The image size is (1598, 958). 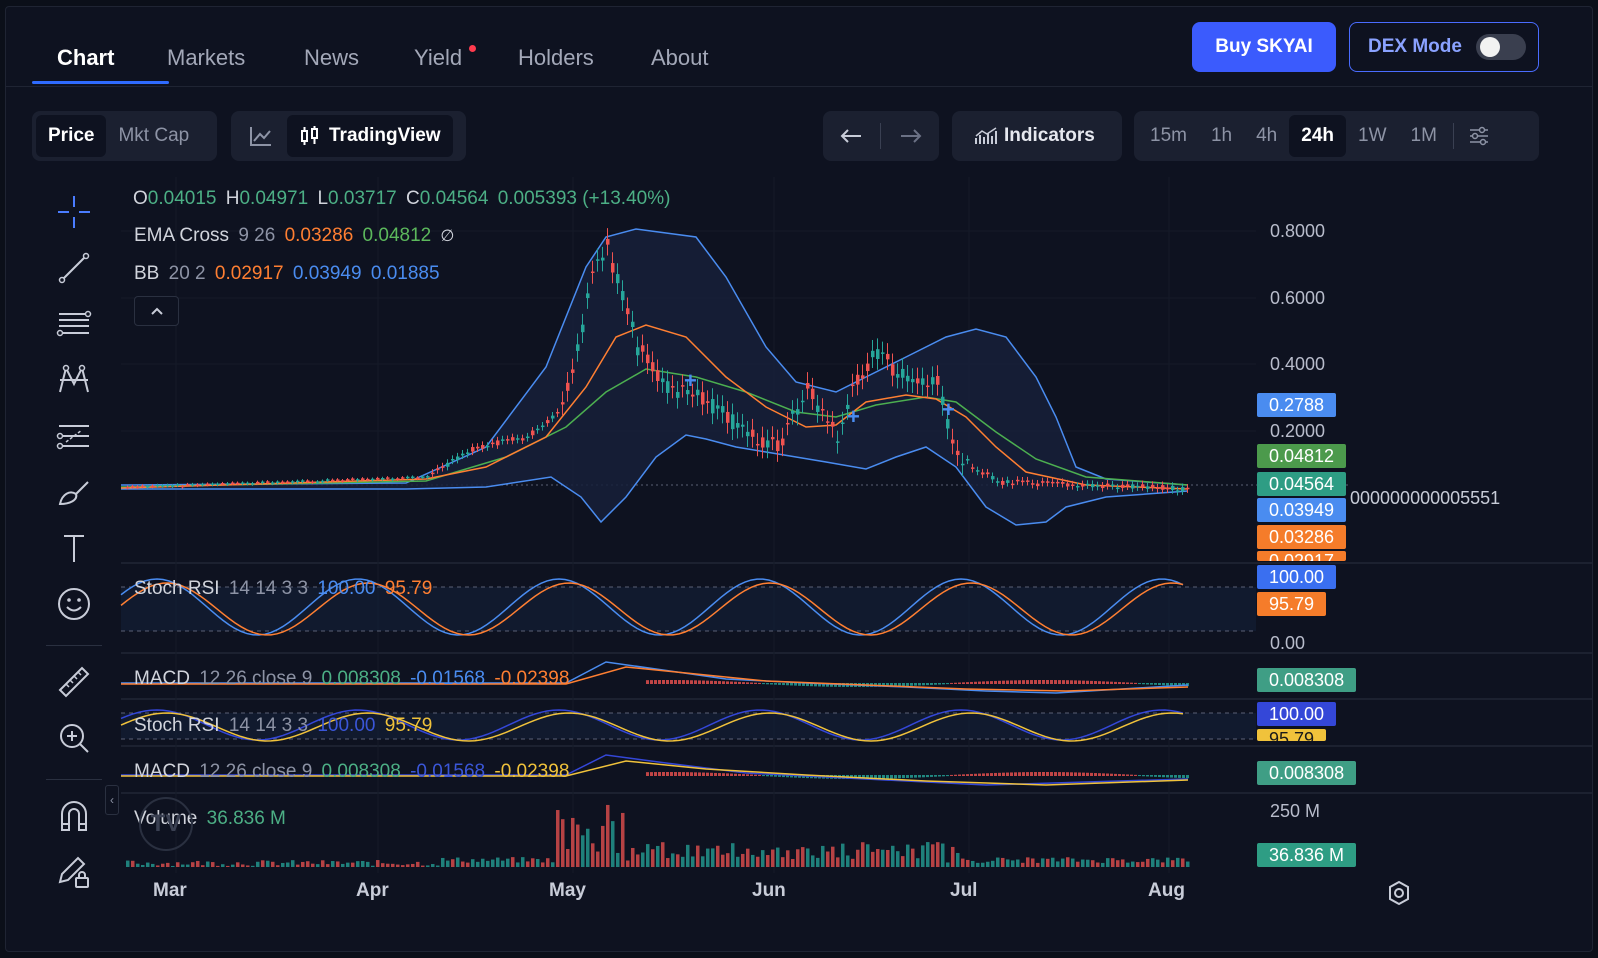 What do you see at coordinates (370, 136) in the screenshot?
I see `tradingview-toggle: TradingView` at bounding box center [370, 136].